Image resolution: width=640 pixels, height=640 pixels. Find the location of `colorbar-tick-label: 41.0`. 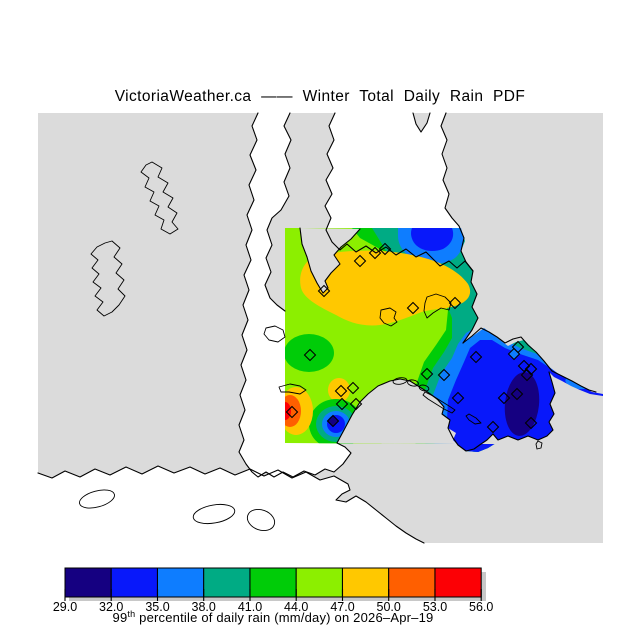

colorbar-tick-label: 41.0 is located at coordinates (250, 607).